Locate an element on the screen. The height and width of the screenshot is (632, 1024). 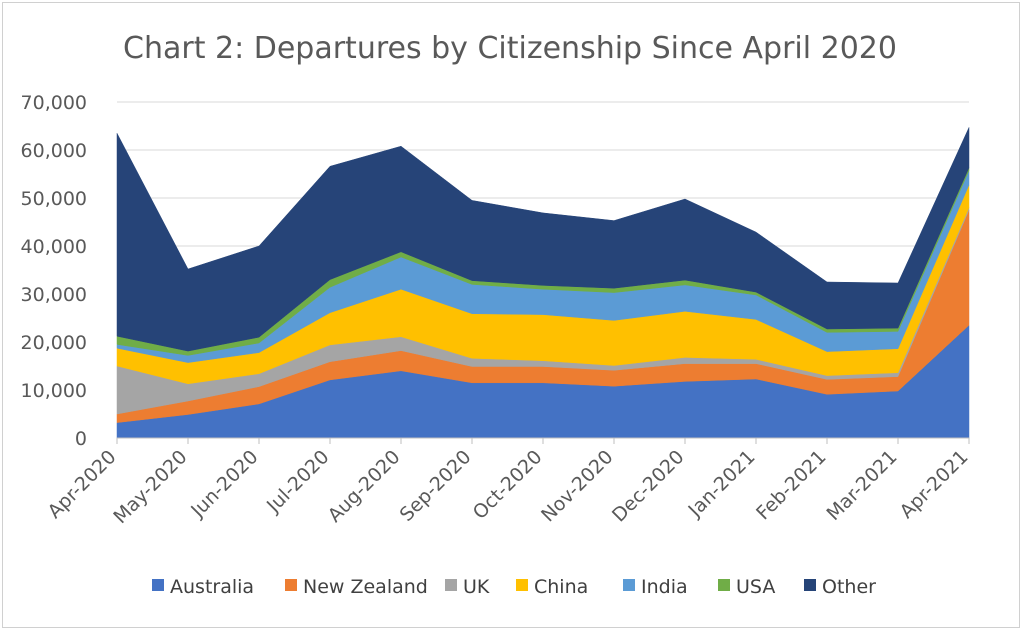
legend-label: UK is located at coordinates (476, 587).